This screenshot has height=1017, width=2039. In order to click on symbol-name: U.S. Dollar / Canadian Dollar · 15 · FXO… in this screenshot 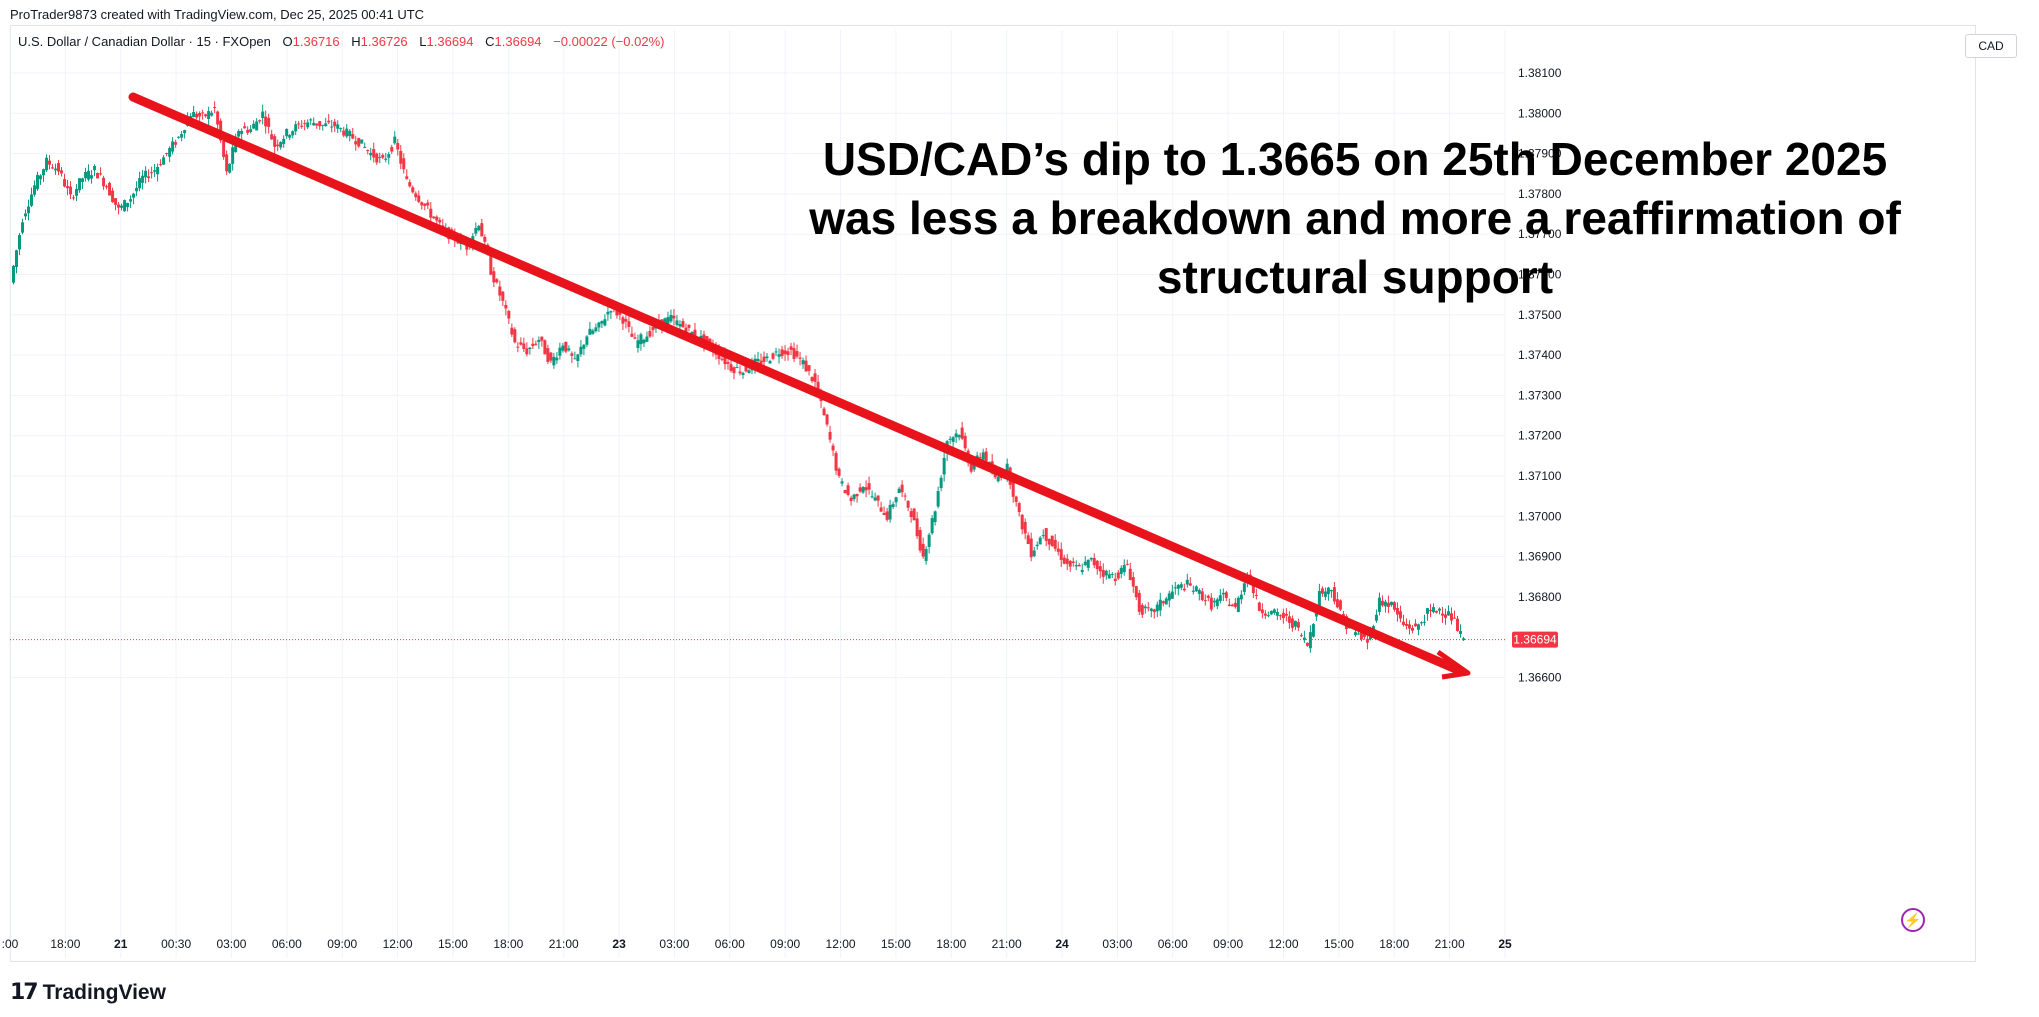, I will do `click(144, 41)`.